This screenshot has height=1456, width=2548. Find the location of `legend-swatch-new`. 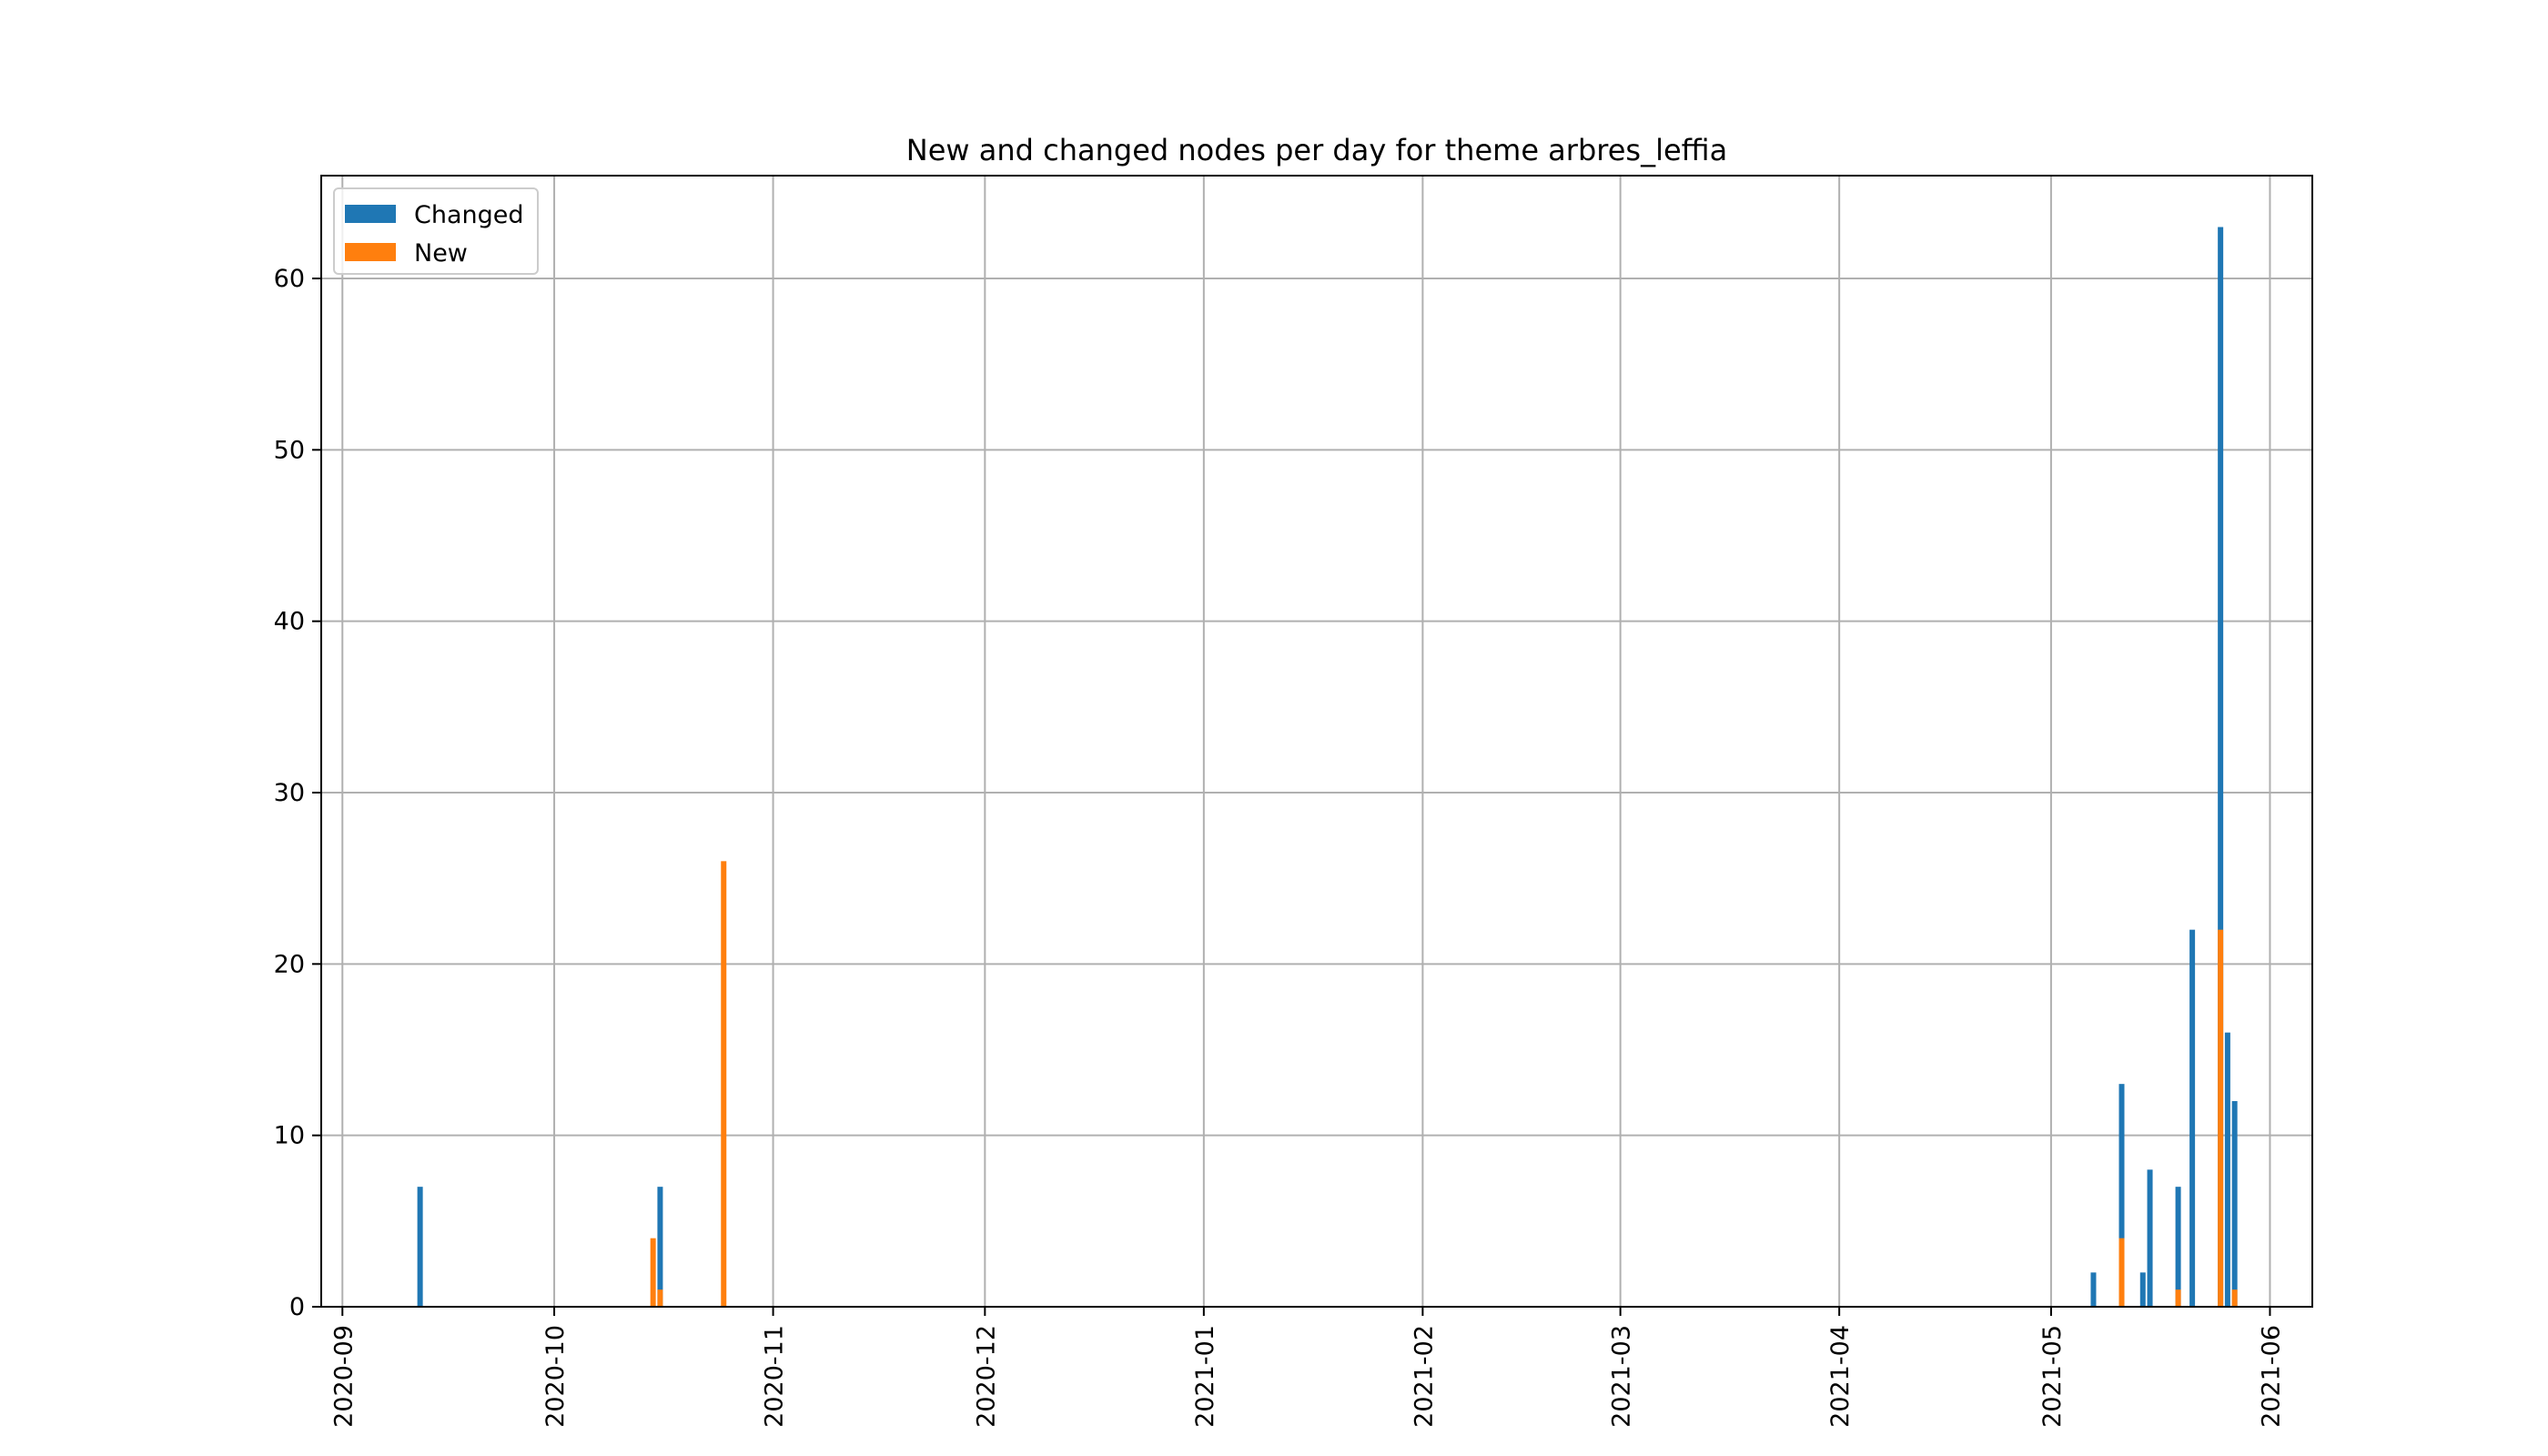

legend-swatch-new is located at coordinates (371, 252).